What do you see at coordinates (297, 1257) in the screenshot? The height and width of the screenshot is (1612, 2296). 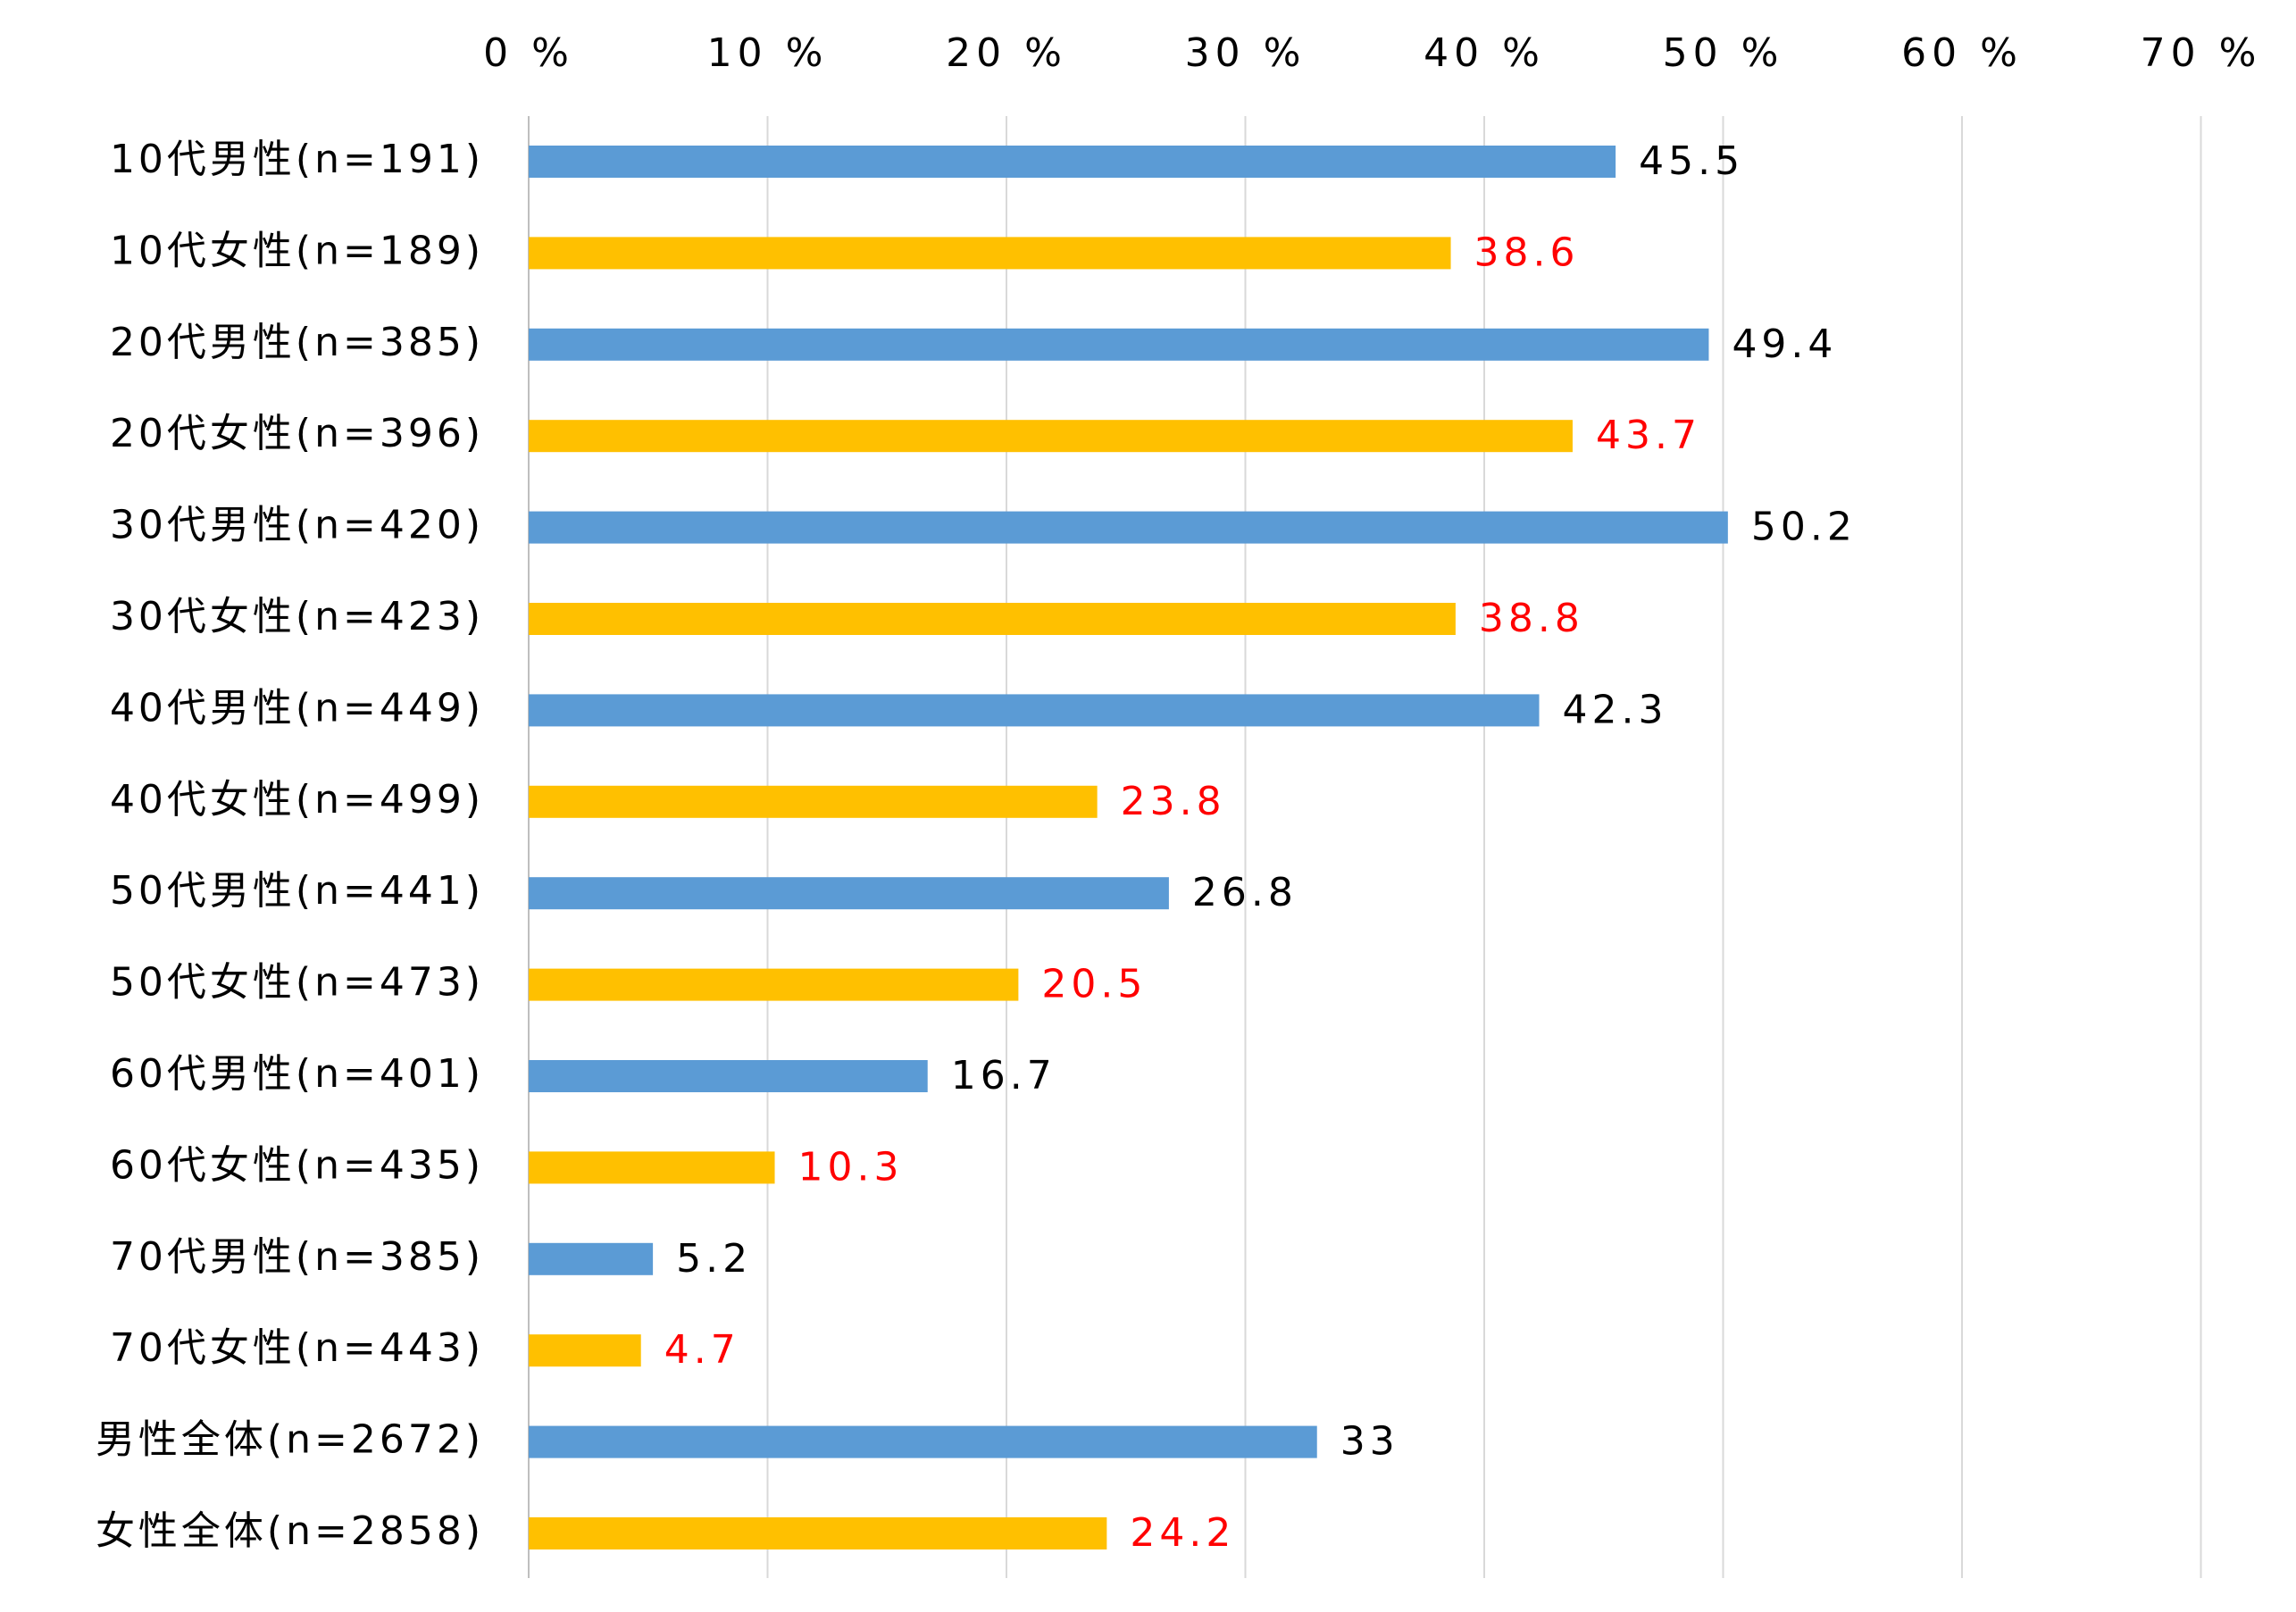 I see `category-label: 70代男性(n=385)` at bounding box center [297, 1257].